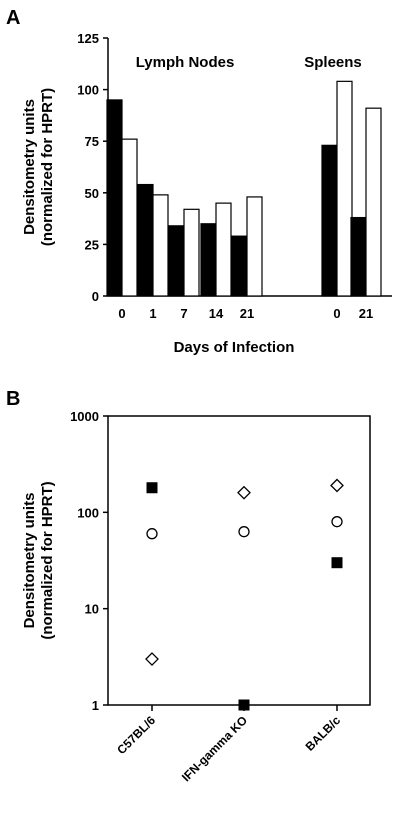 Image resolution: width=400 pixels, height=822 pixels. Describe the element at coordinates (136, 735) in the screenshot. I see `x-category-label: C57BL/6` at that location.